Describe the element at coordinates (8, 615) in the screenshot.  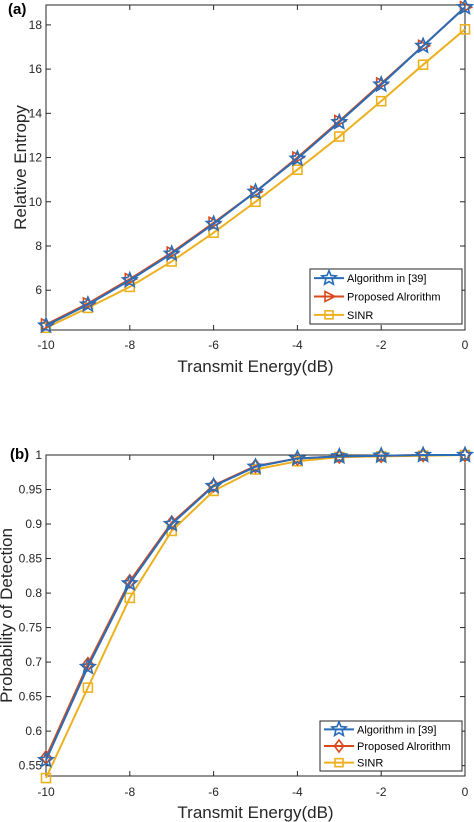
I see `y-axis-label: Probability of Detection` at that location.